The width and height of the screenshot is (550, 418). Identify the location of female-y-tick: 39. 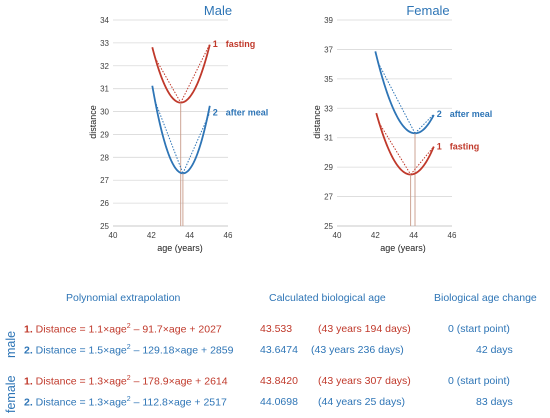
(328, 20).